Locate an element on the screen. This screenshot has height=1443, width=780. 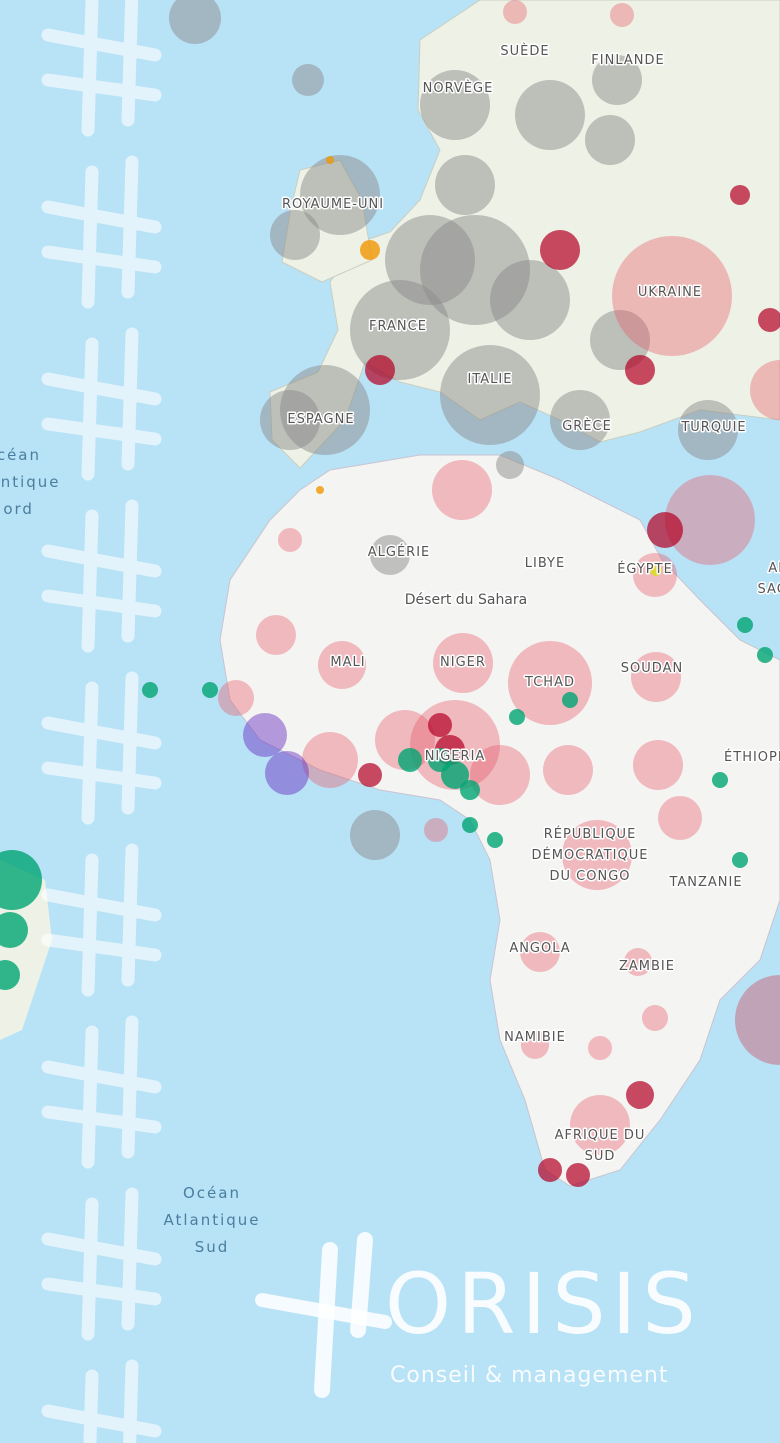
country-label: TCHAD is located at coordinates (549, 682).